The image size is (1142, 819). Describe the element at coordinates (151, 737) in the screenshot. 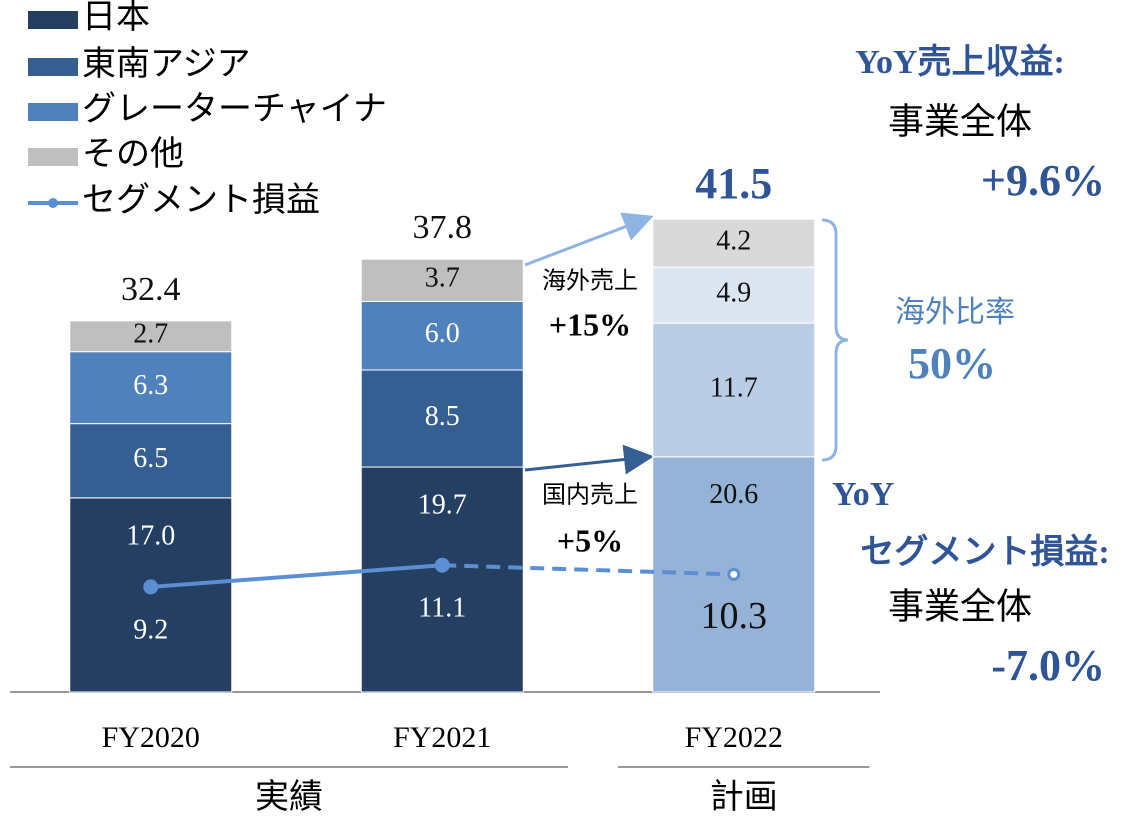

I see `x-tick-label: FY2020` at that location.